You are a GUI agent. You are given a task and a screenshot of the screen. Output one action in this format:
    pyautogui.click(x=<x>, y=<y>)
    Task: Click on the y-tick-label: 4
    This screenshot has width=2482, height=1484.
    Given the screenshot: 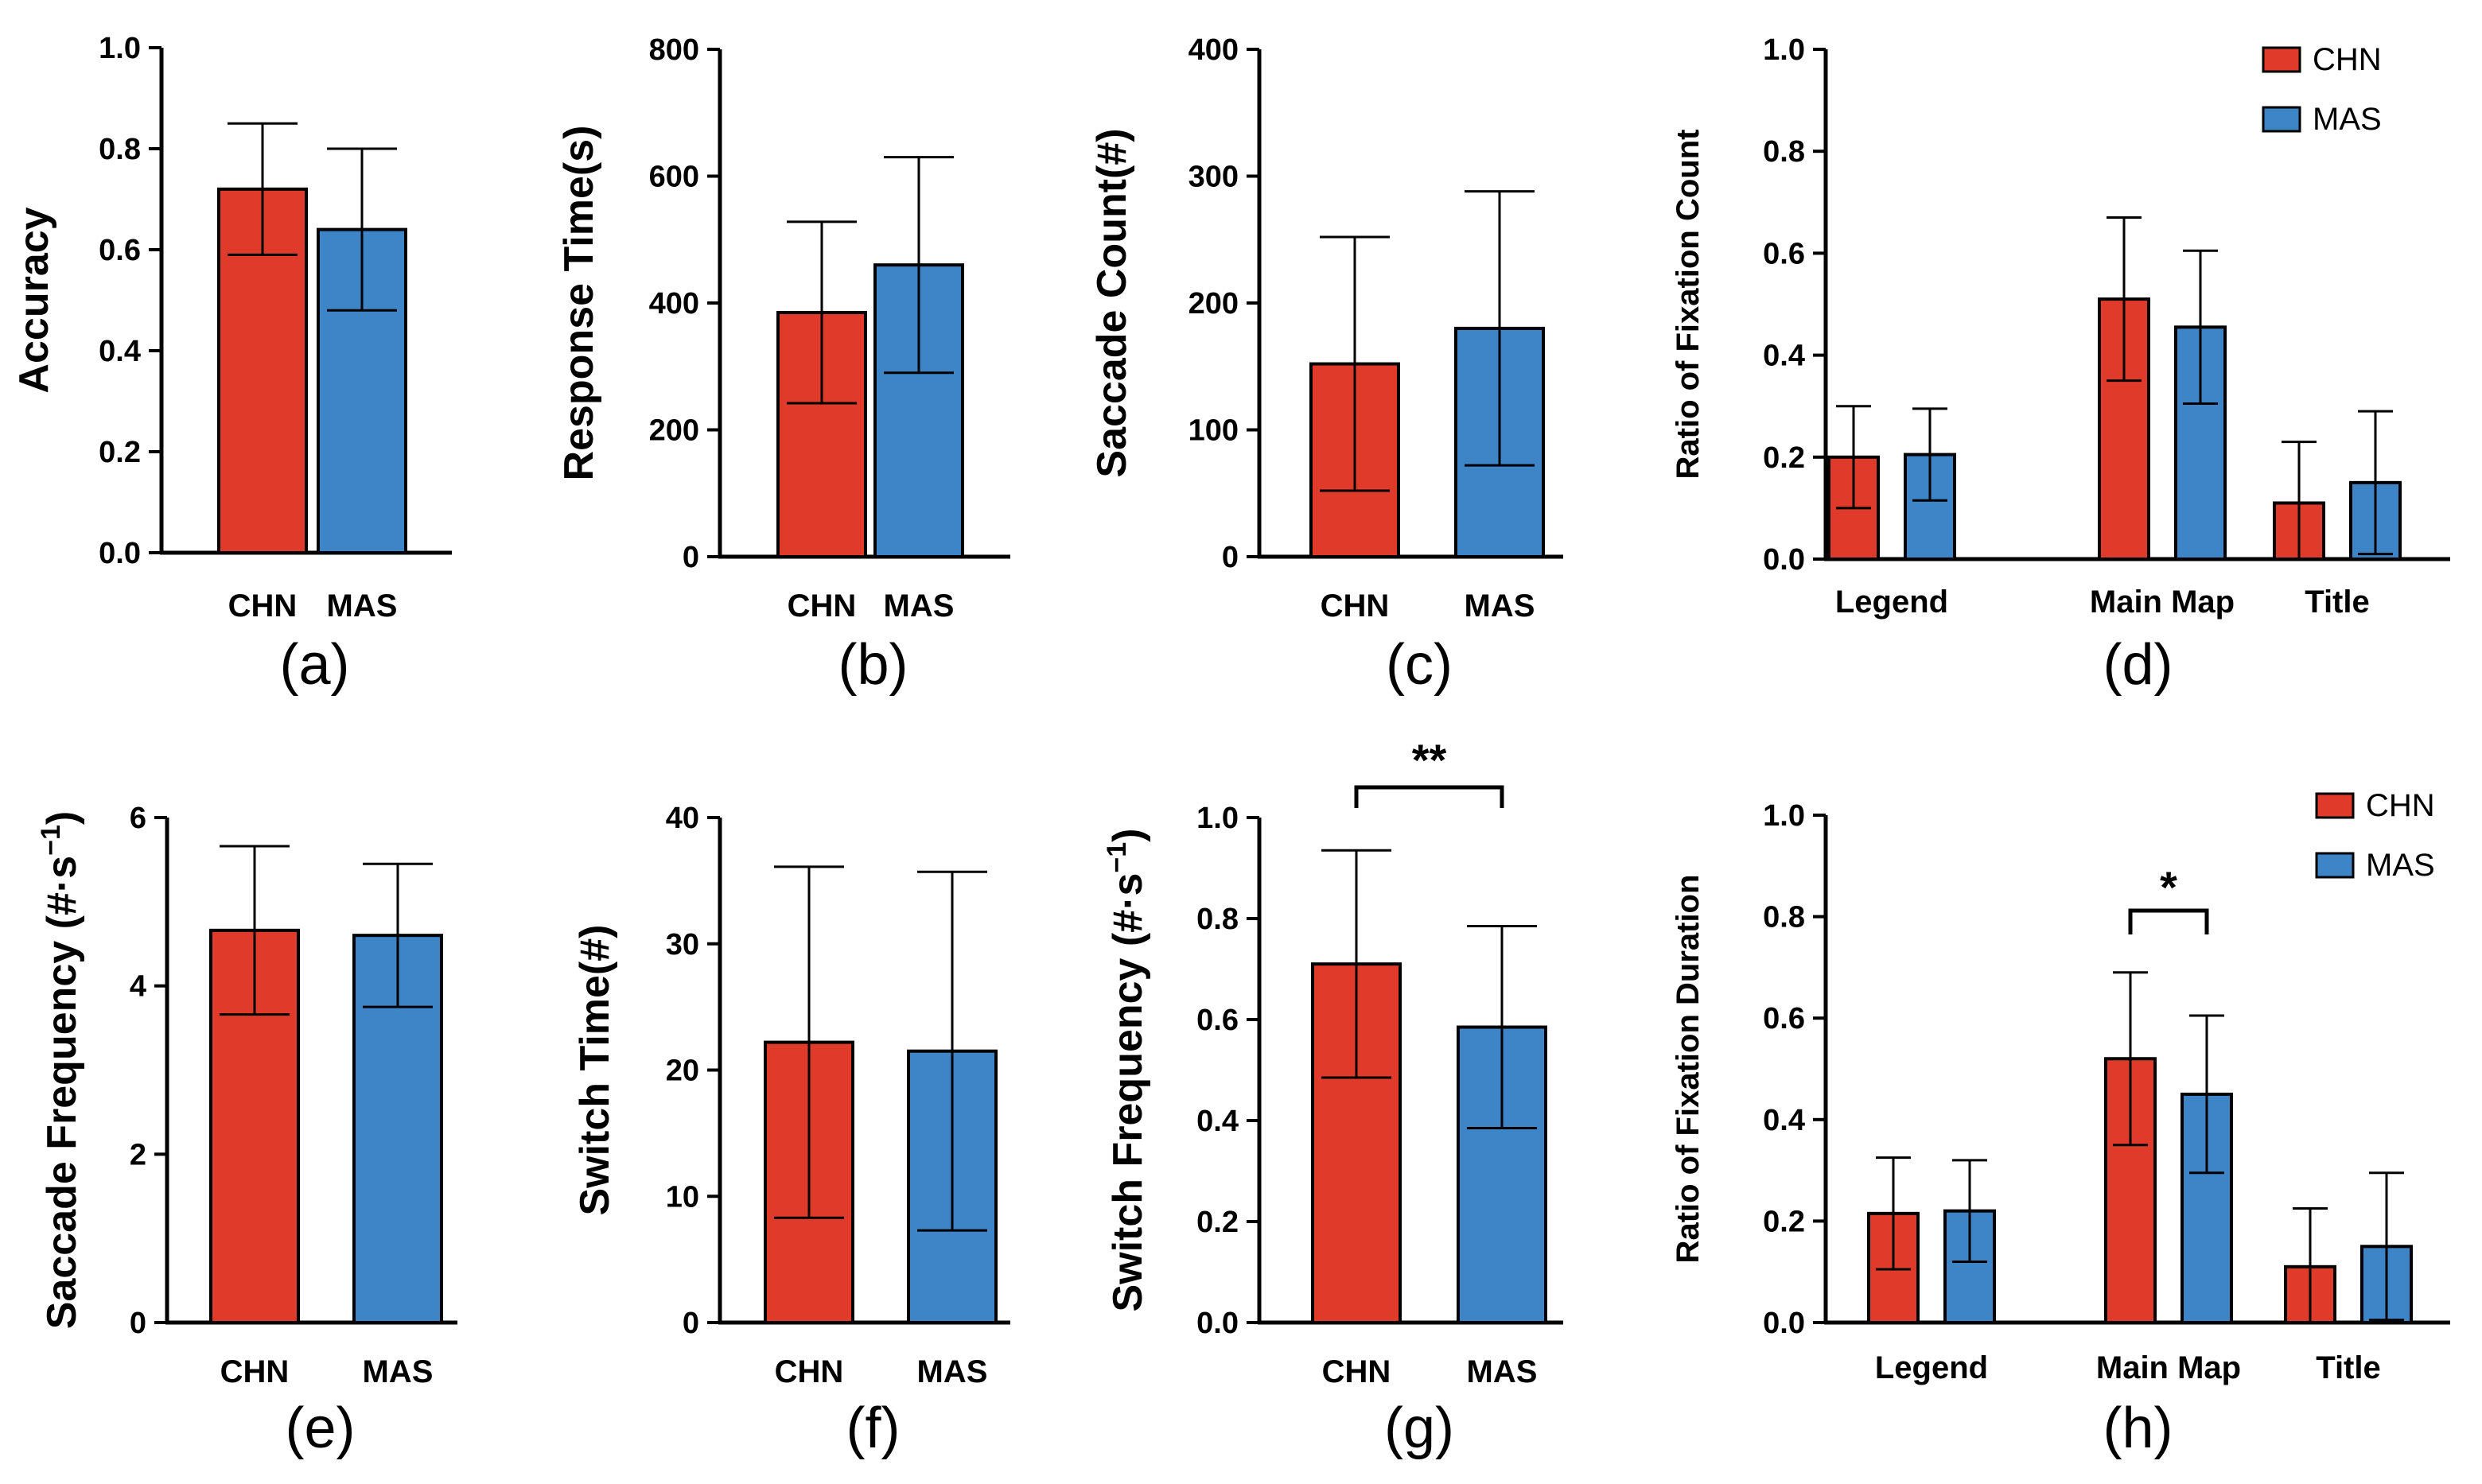 What is the action you would take?
    pyautogui.click(x=138, y=987)
    